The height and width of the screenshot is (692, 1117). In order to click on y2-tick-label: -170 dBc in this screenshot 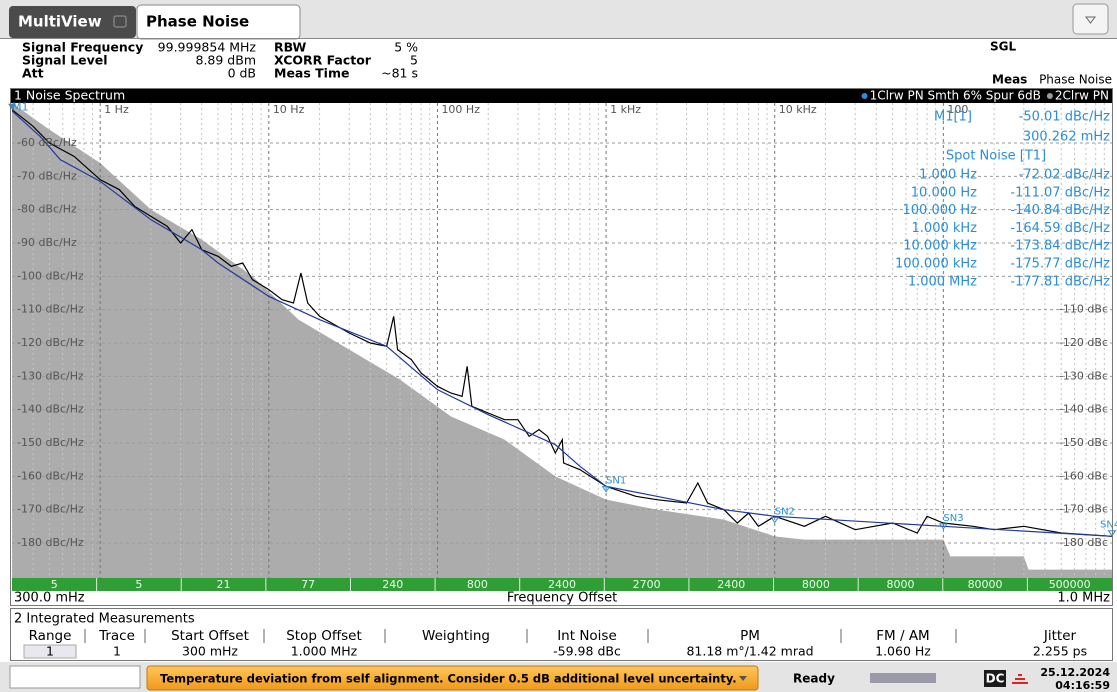, I will do `click(1083, 509)`.